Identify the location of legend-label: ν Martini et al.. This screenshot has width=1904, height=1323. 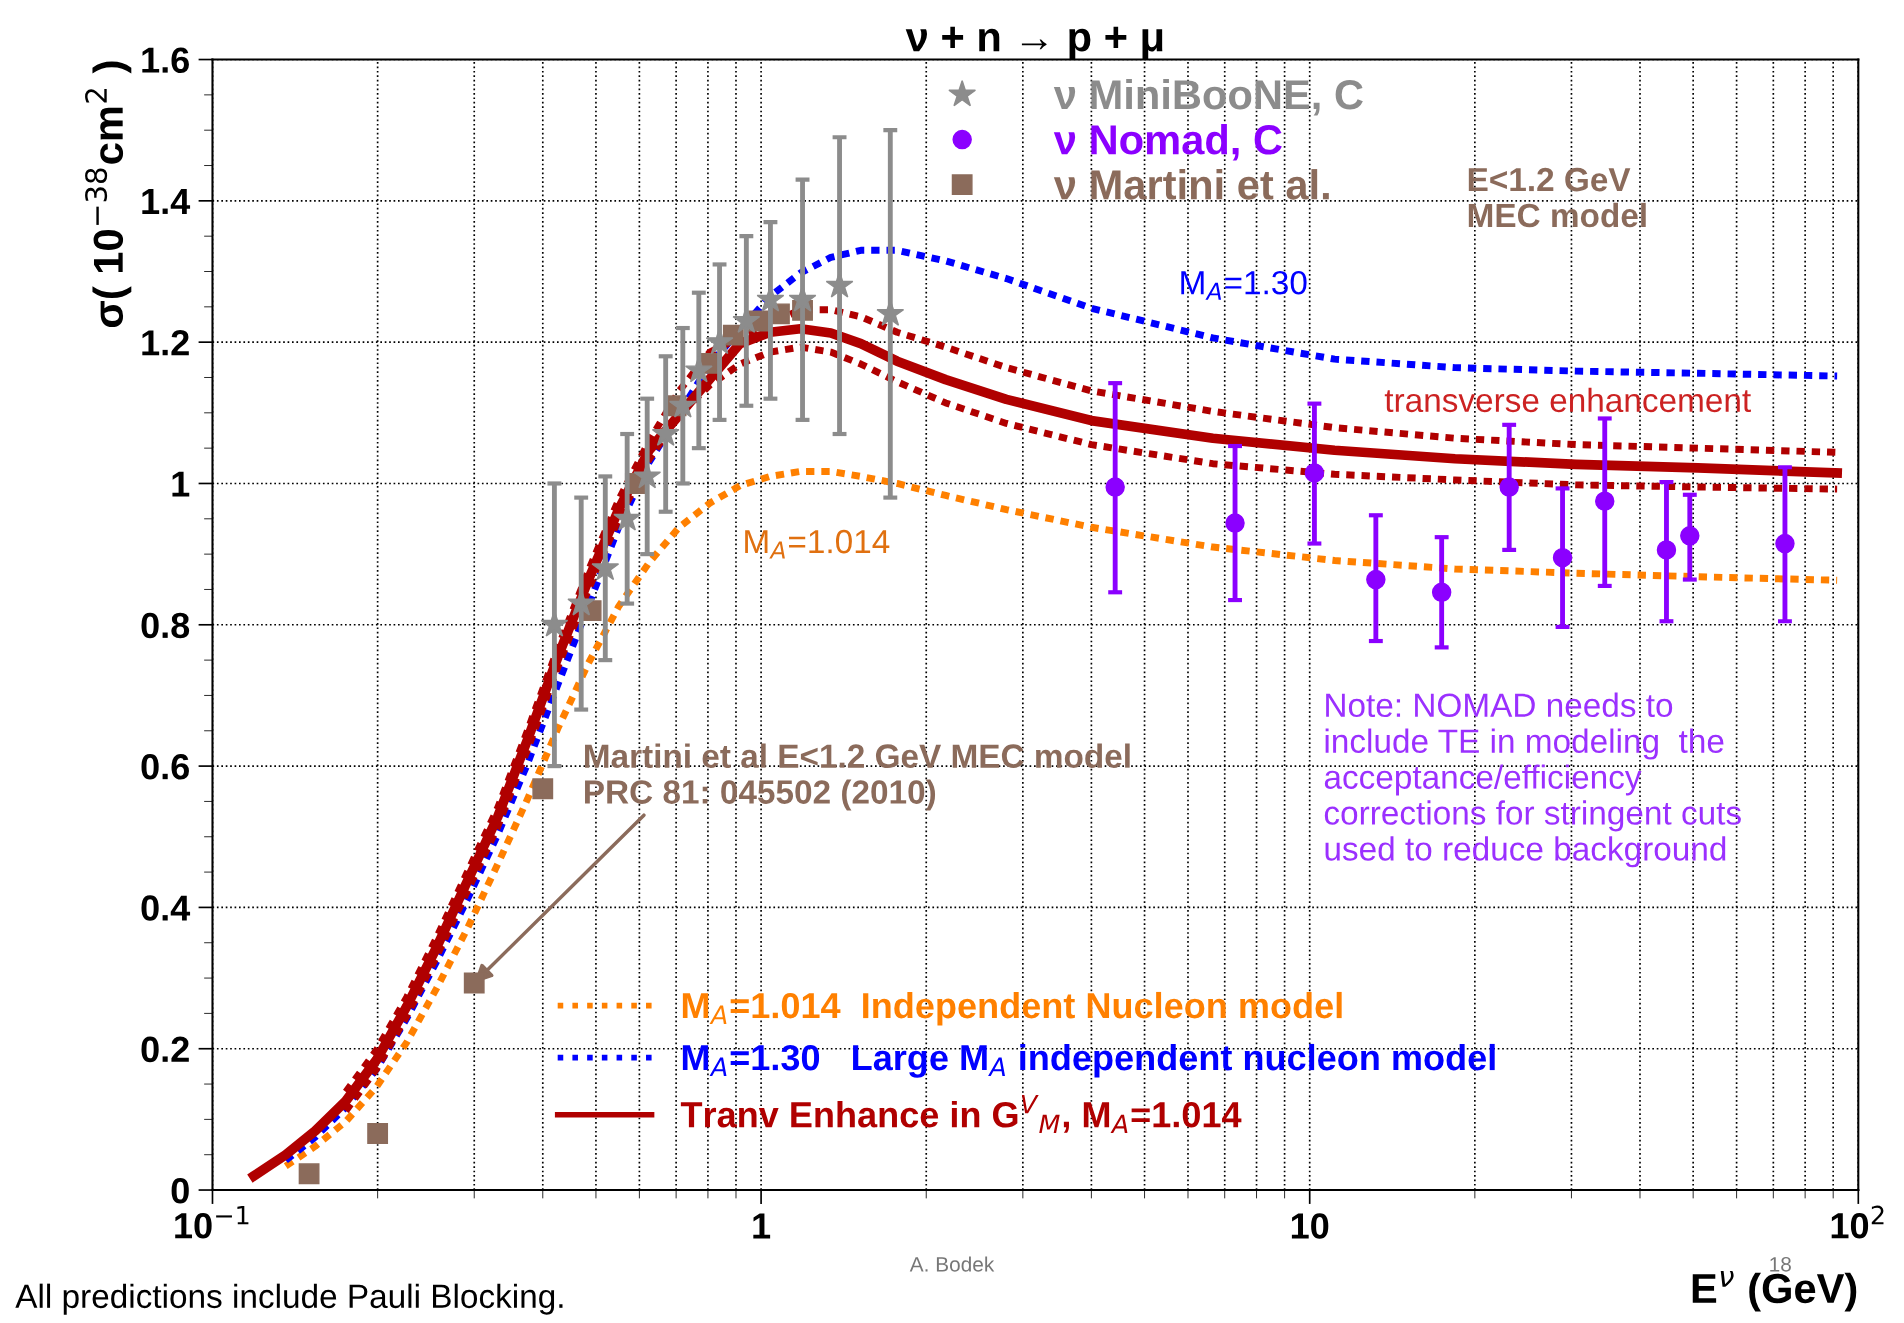
(1191, 184).